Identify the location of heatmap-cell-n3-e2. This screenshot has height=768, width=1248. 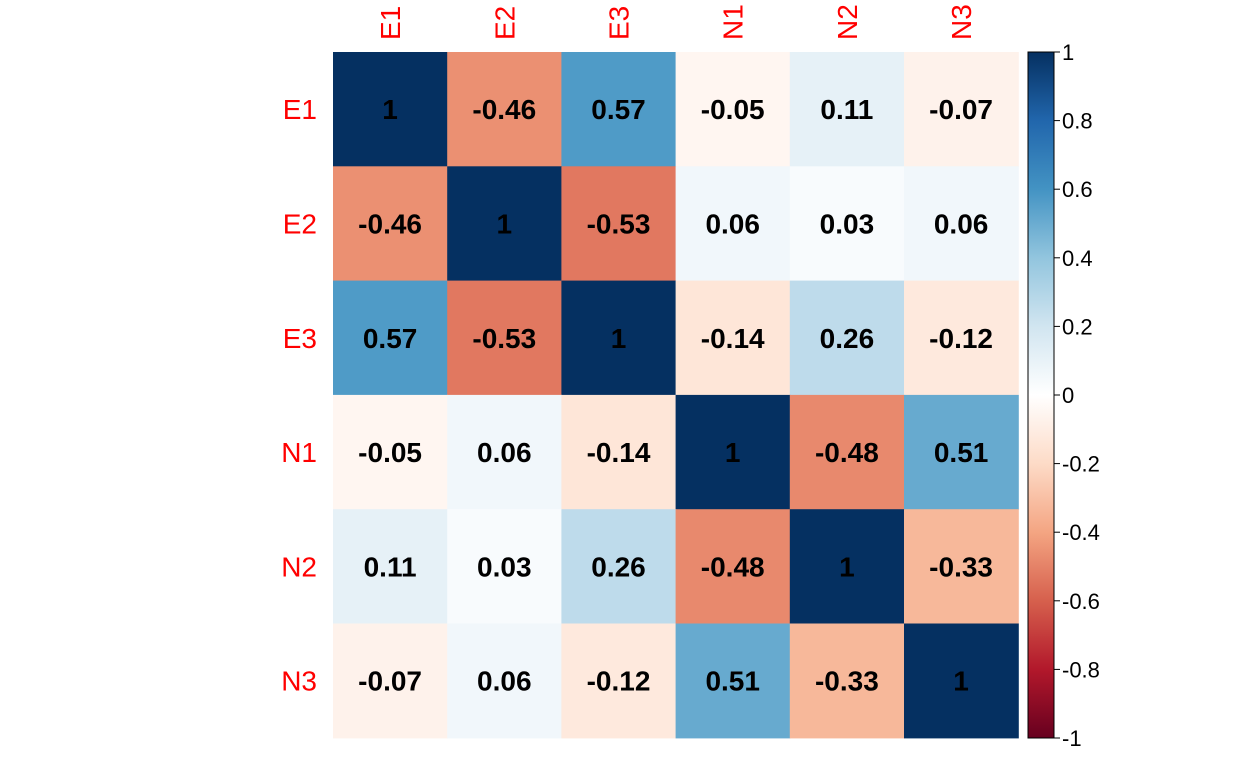
(504, 681).